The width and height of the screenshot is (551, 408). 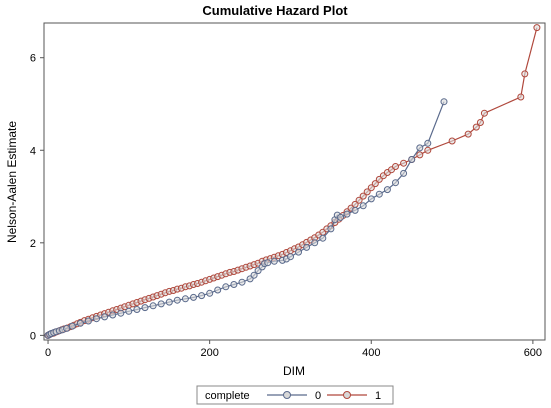 I want to click on y-tick-label: 6, so click(x=33, y=59).